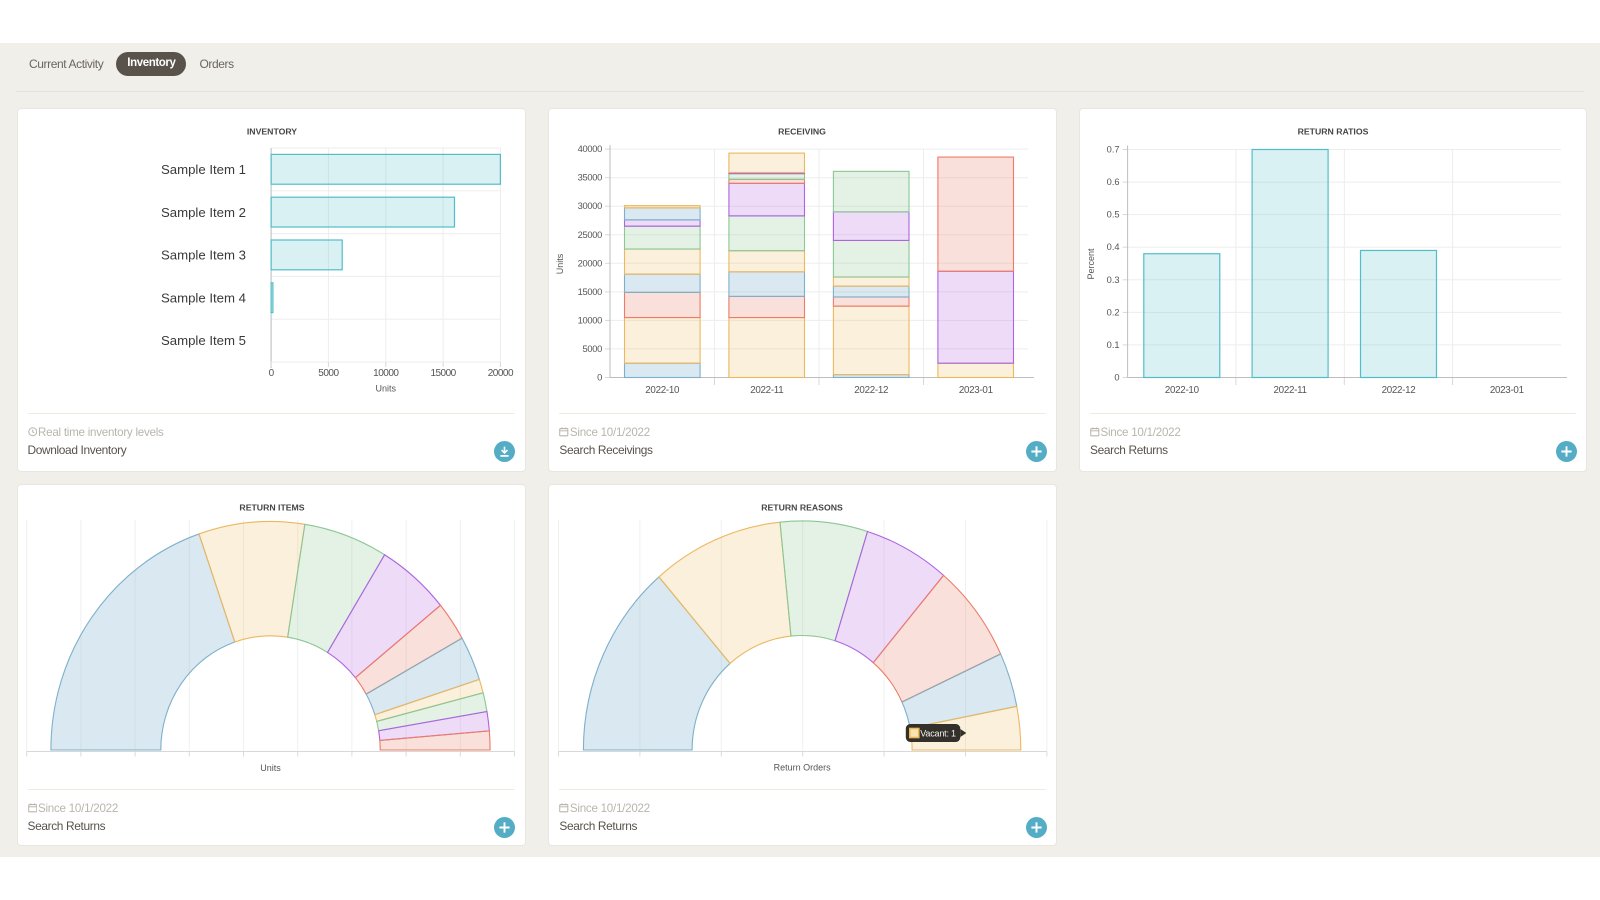  I want to click on svg-text: Sample Item 2, so click(202, 212).